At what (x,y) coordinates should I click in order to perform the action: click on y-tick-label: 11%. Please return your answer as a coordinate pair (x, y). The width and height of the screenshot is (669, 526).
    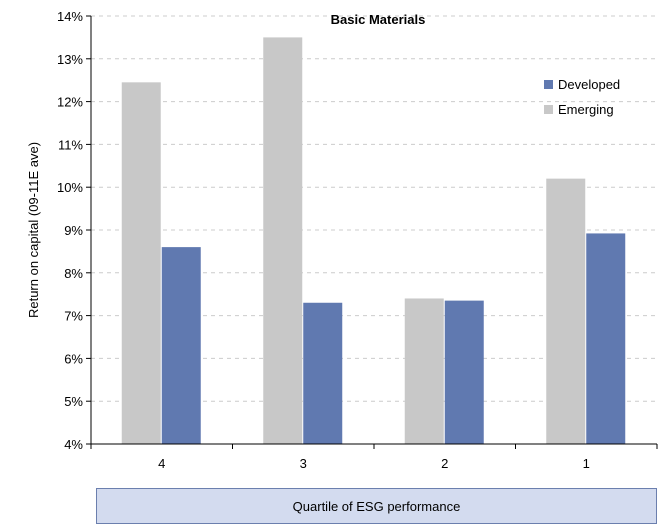
    Looking at the image, I should click on (70, 144).